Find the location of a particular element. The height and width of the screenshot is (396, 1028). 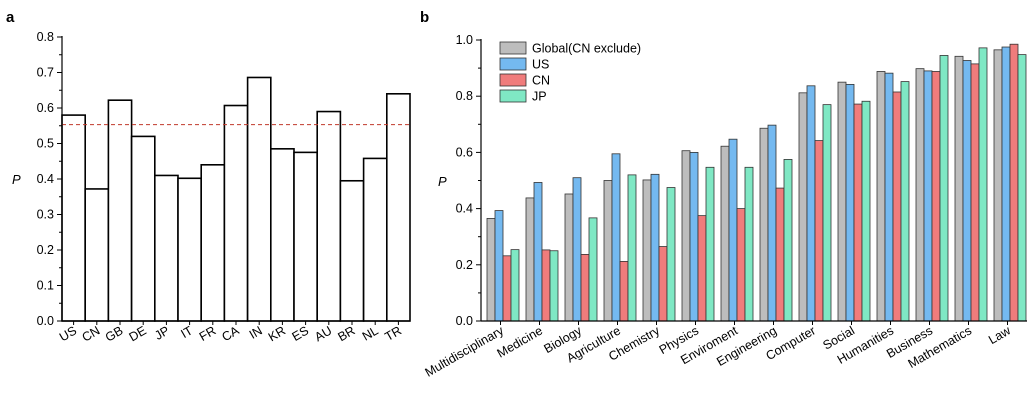

panel-a-x-tick-label: CA is located at coordinates (230, 333).